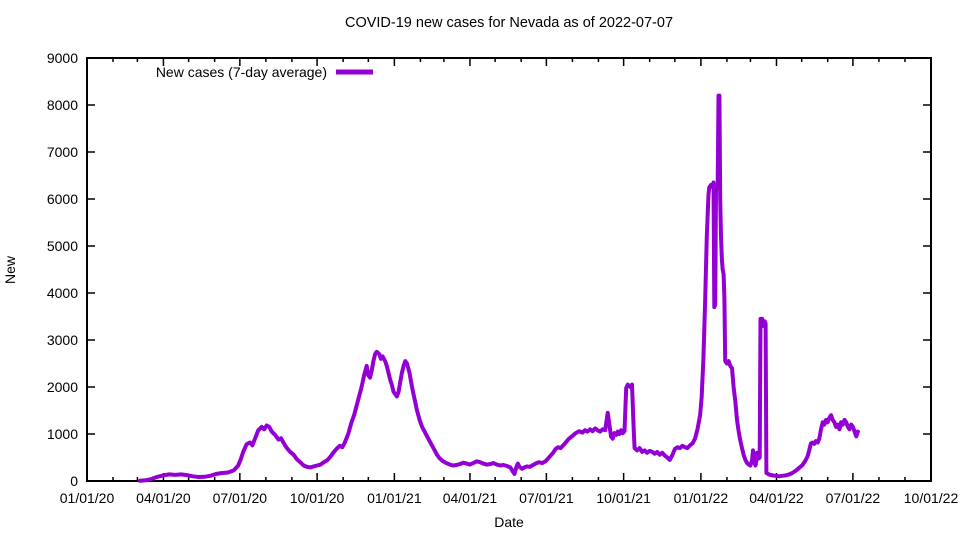 The height and width of the screenshot is (540, 960). Describe the element at coordinates (62, 293) in the screenshot. I see `y-tick-label: 4000` at that location.